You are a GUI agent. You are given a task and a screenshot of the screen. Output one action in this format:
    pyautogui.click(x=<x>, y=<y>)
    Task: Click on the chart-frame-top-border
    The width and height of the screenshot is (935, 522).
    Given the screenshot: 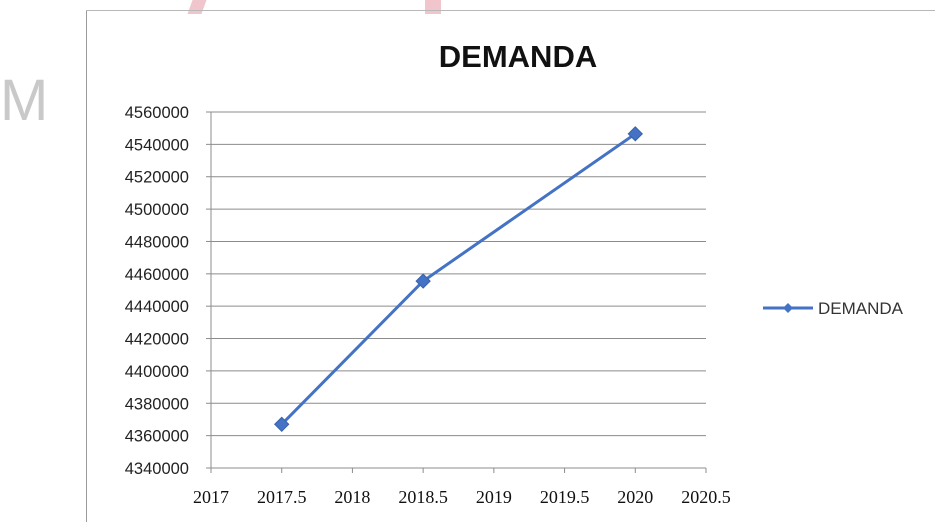 What is the action you would take?
    pyautogui.click(x=510, y=10)
    